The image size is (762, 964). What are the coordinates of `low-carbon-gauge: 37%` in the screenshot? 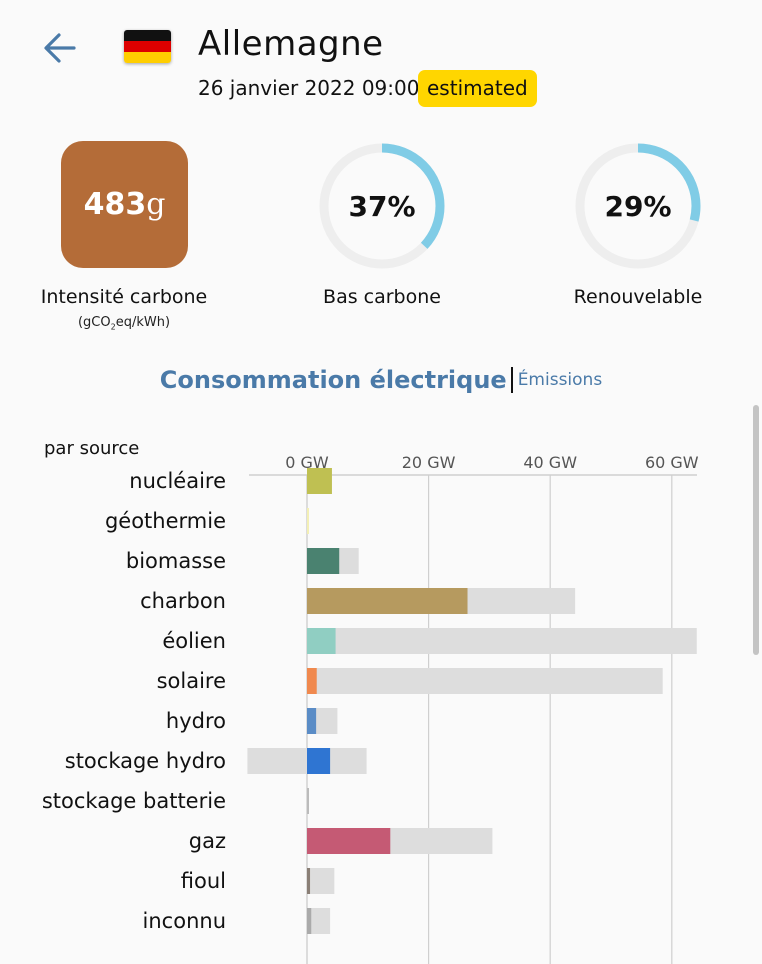 It's located at (382, 206).